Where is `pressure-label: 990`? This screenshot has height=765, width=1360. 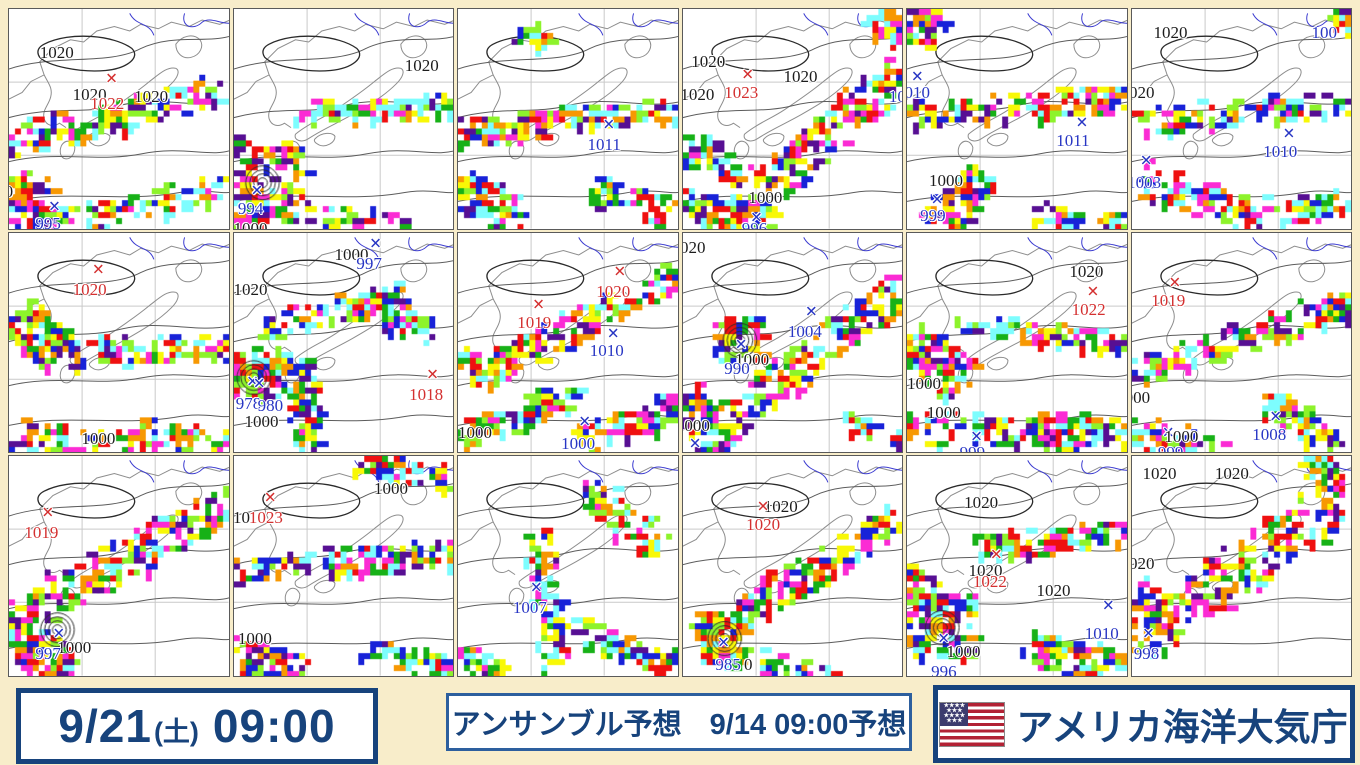
pressure-label: 990 is located at coordinates (737, 369).